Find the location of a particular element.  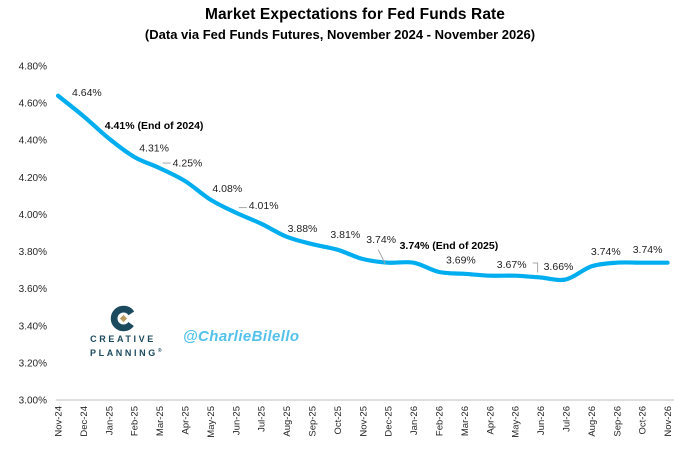

data-point-label: 3.74% (End of 2025) is located at coordinates (449, 246).